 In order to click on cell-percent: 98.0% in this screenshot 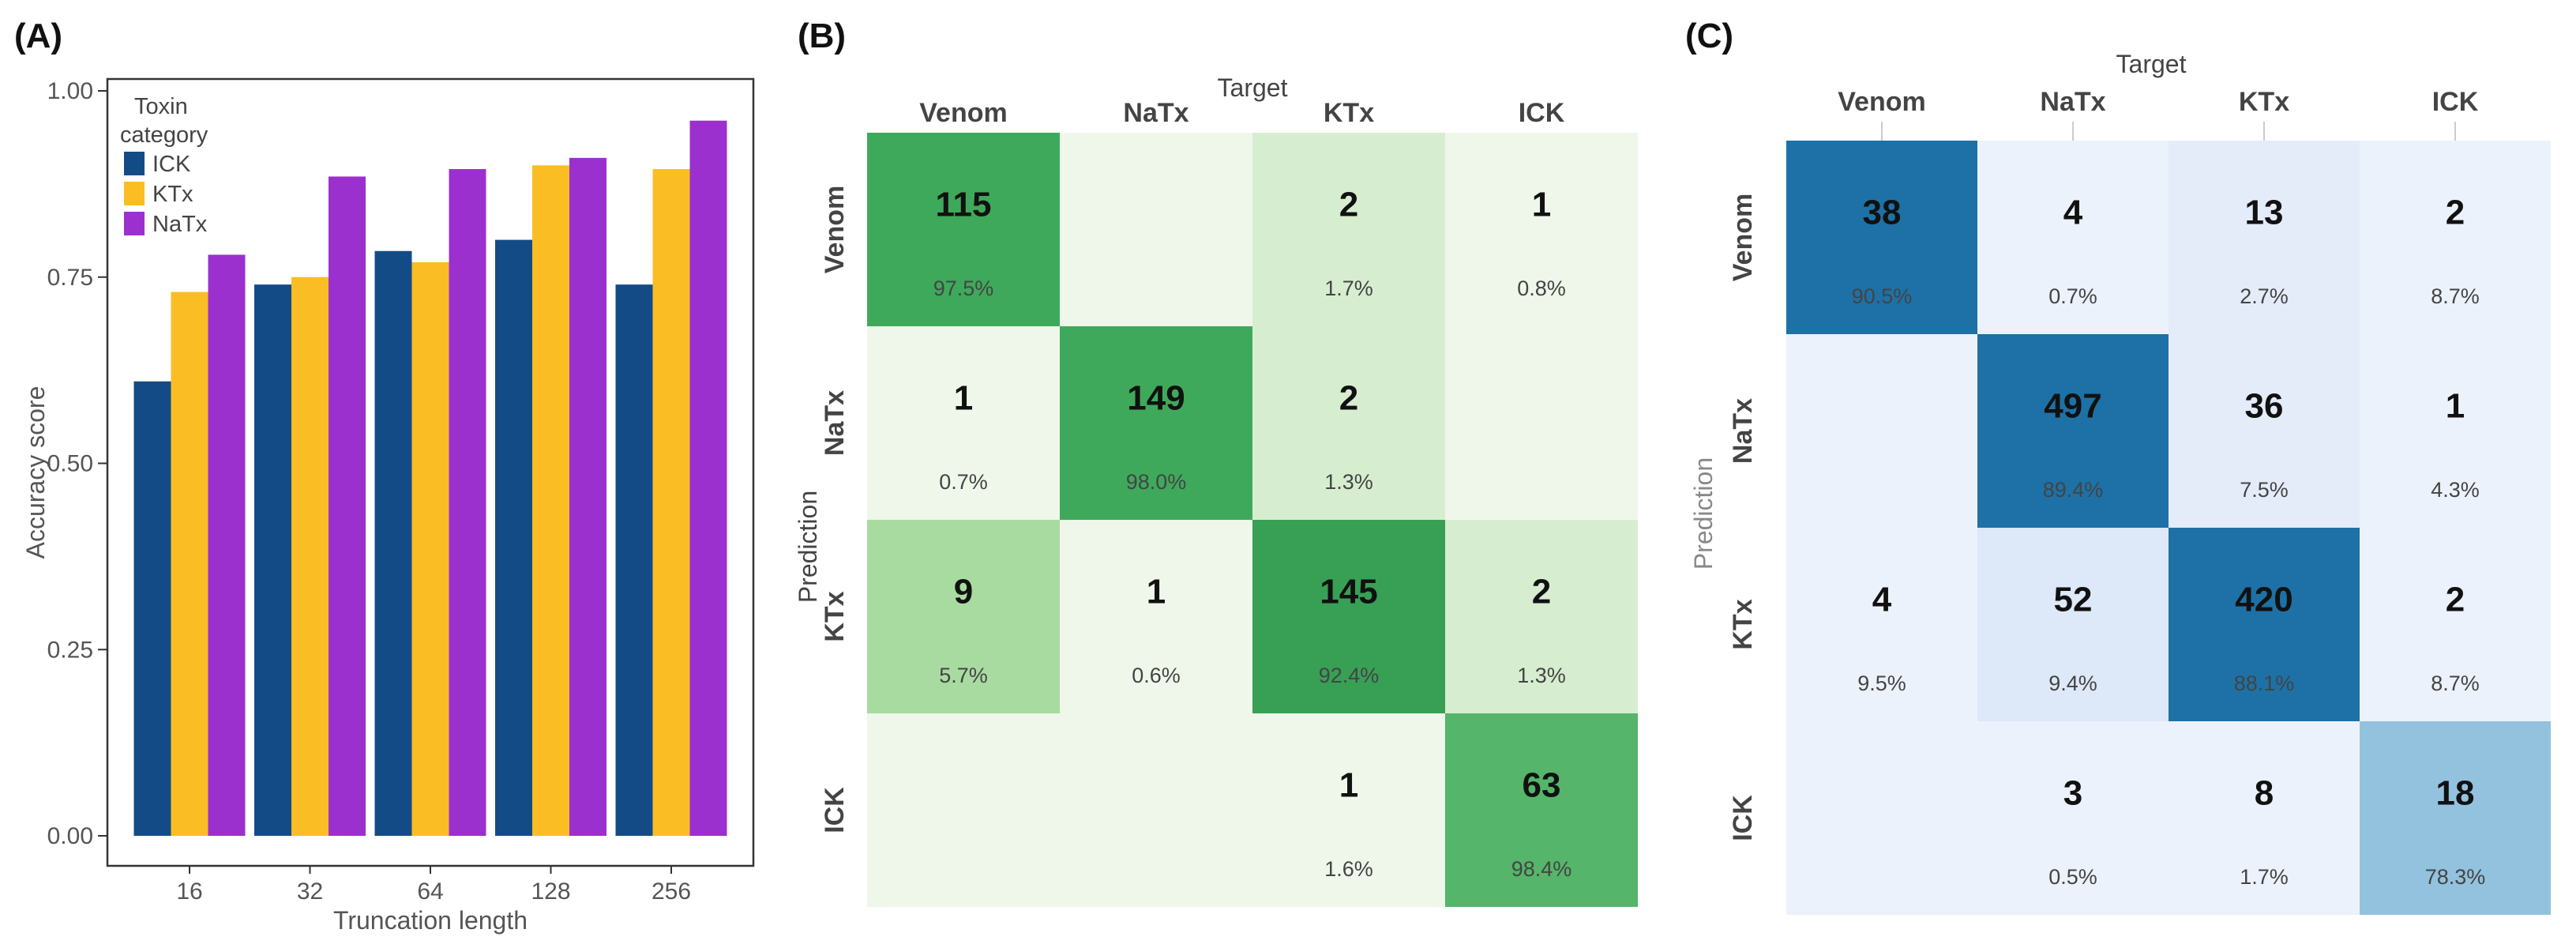, I will do `click(1156, 482)`.